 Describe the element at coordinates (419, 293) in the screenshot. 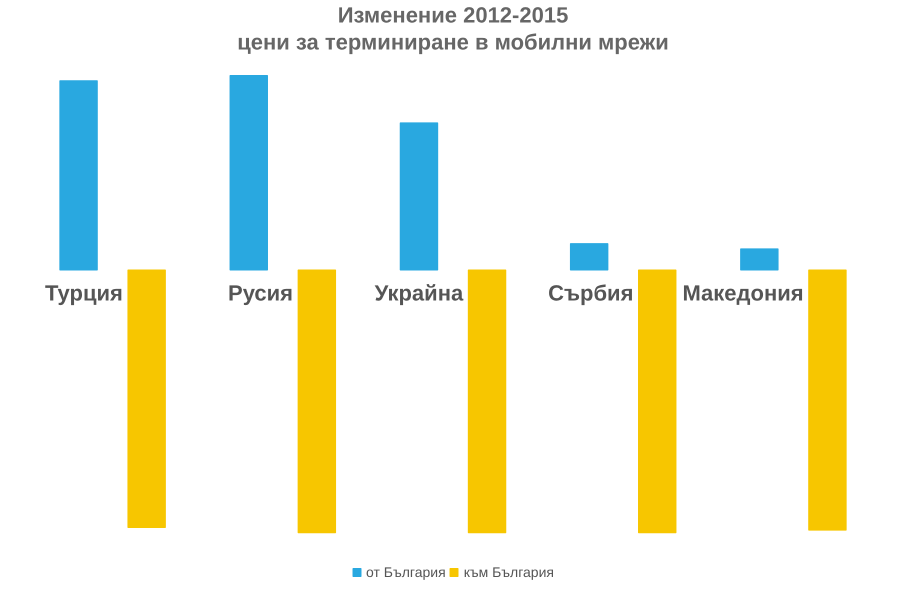

I see `x-tick-label: Украйна` at that location.